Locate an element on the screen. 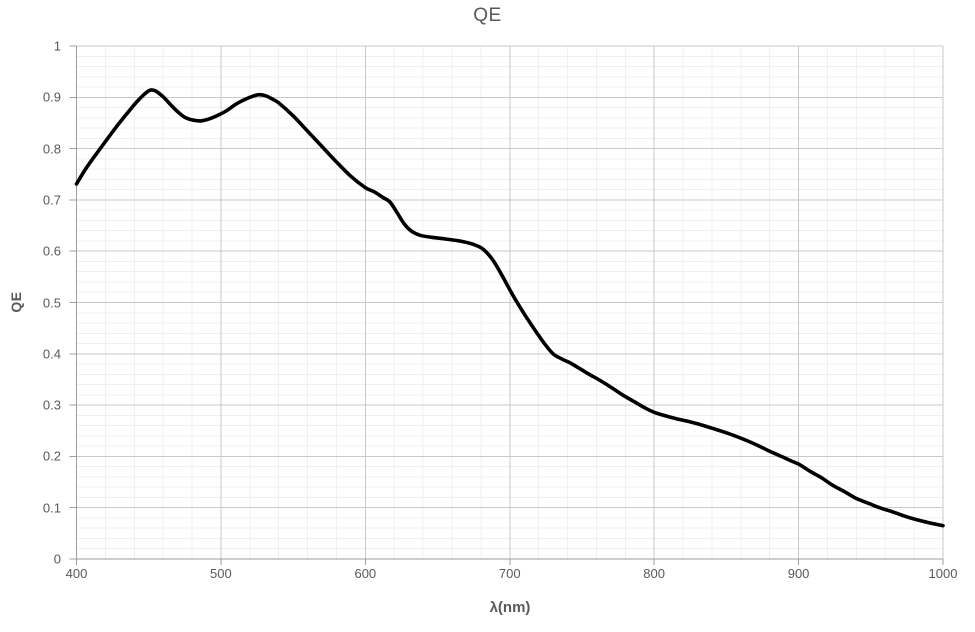 This screenshot has width=975, height=632. chart-title: QE is located at coordinates (487, 15).